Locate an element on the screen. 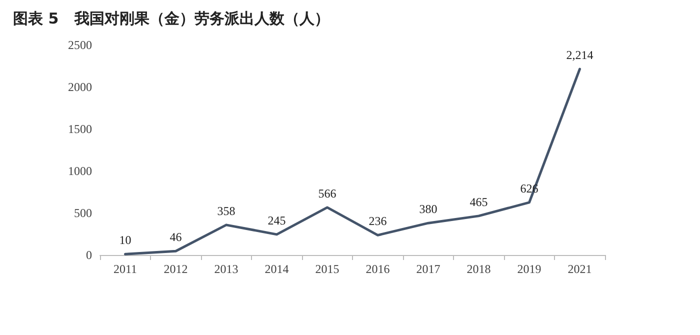 This screenshot has height=335, width=700. x-tick-label: 2021 is located at coordinates (580, 269).